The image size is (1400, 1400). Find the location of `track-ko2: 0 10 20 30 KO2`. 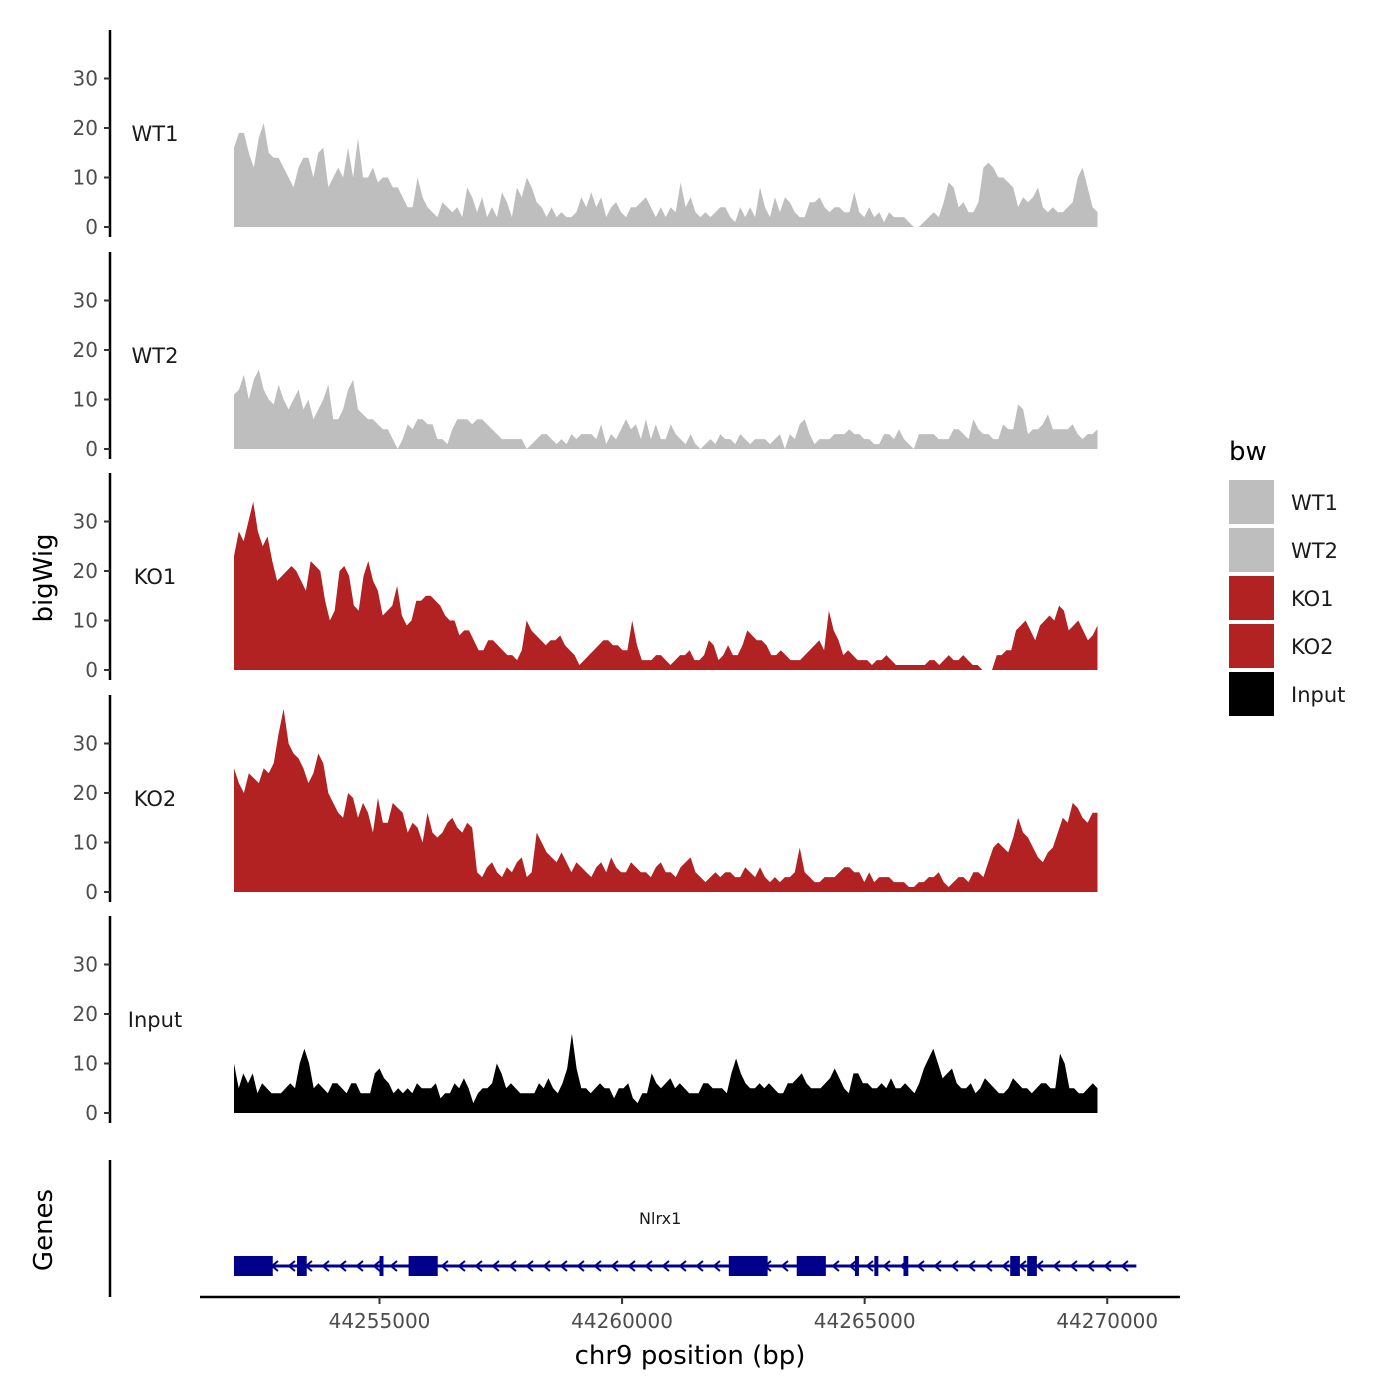

track-ko2: 0 10 20 30 KO2 is located at coordinates (585, 799).